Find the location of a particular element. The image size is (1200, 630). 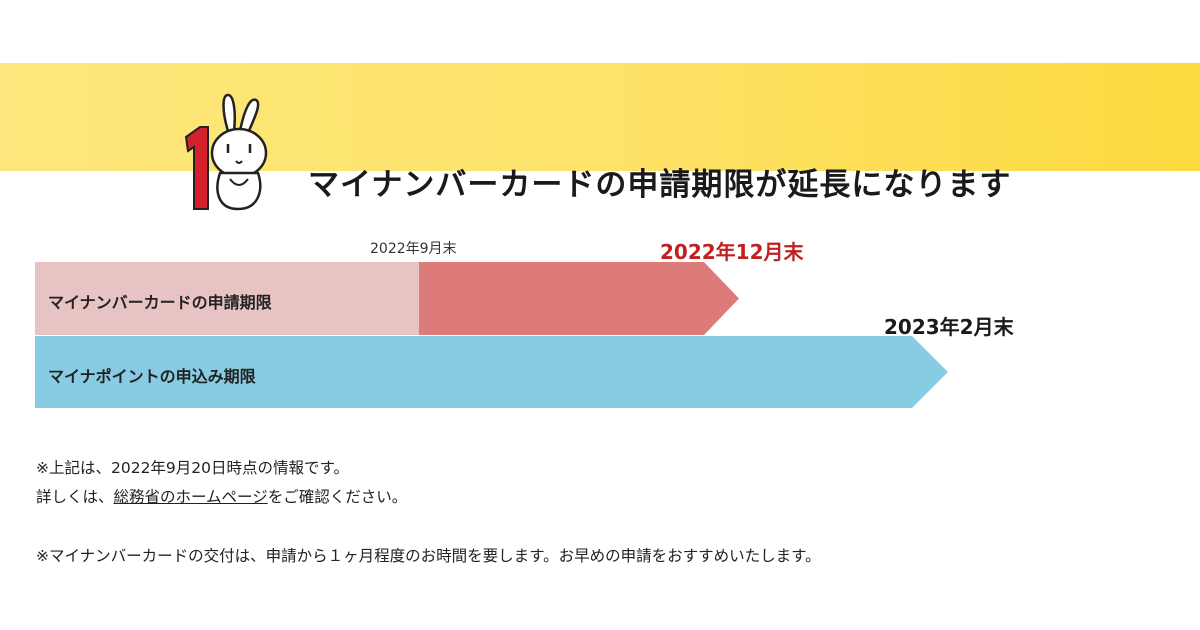

original-deadline-label: 2022年9月末 is located at coordinates (413, 249).